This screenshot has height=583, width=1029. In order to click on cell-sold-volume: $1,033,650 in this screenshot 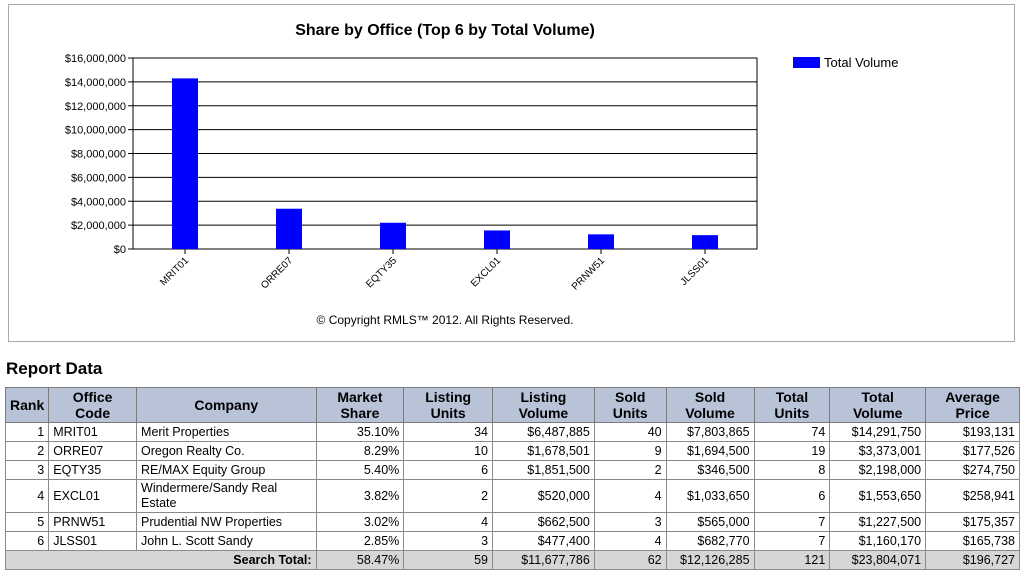, I will do `click(710, 496)`.